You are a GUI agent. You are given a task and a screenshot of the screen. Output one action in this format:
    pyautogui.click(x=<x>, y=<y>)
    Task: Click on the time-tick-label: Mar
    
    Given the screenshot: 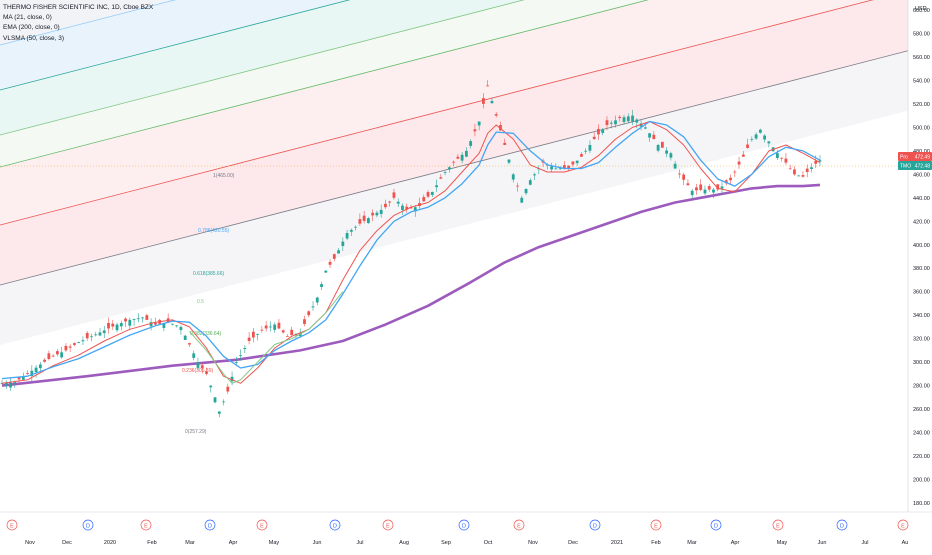 What is the action you would take?
    pyautogui.click(x=692, y=543)
    